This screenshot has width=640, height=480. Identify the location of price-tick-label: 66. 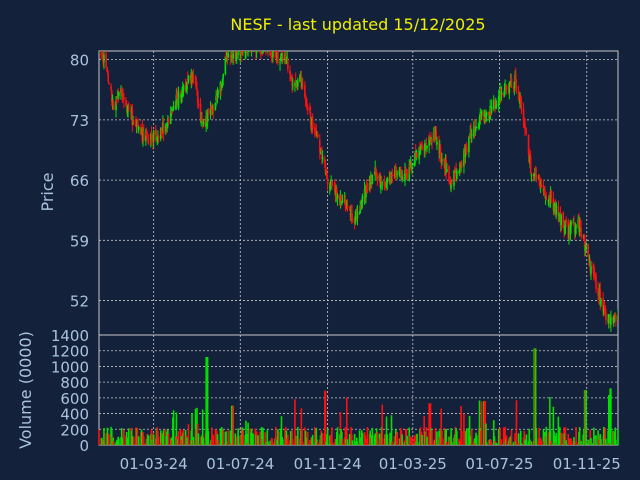
(79, 181).